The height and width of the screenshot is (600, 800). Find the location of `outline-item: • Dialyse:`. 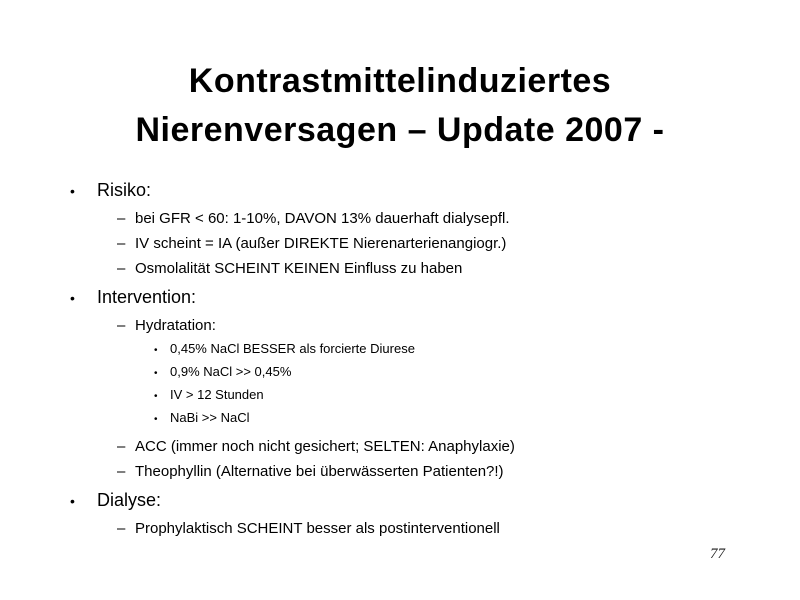

outline-item: • Dialyse: is located at coordinates (420, 500).